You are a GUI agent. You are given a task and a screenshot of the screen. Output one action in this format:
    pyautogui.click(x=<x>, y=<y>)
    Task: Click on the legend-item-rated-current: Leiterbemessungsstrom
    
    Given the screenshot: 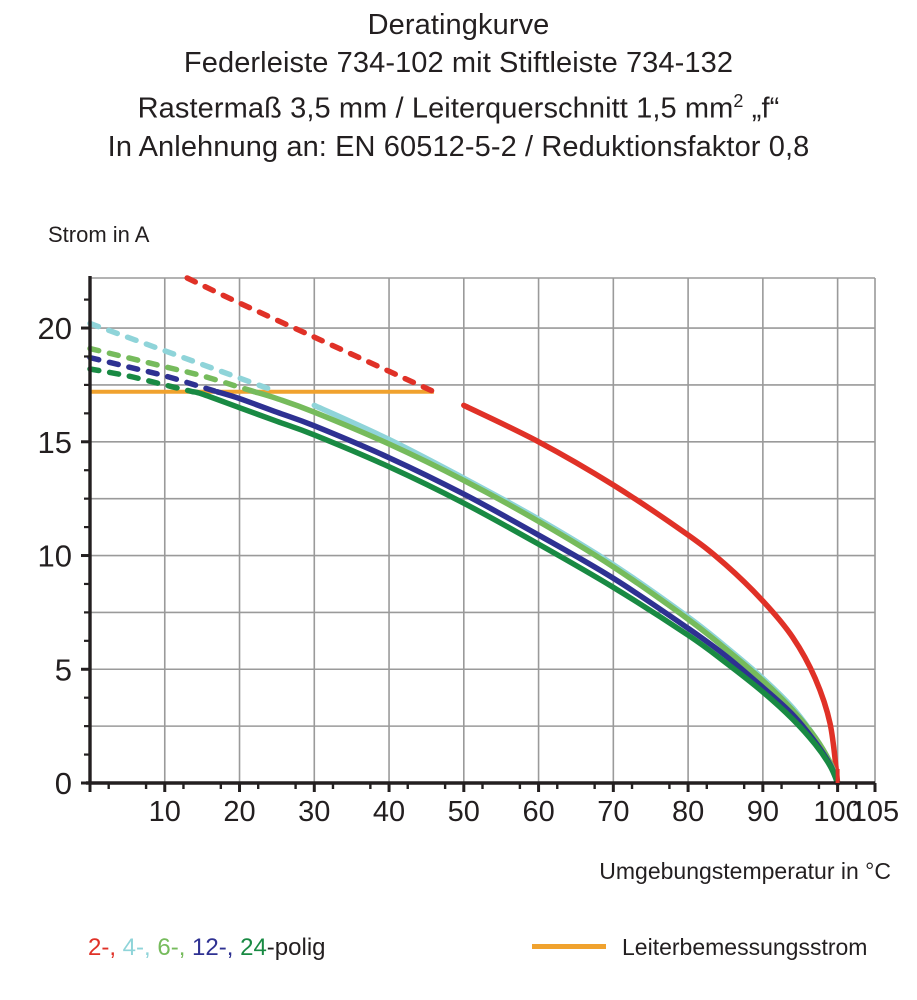 What is the action you would take?
    pyautogui.click(x=699, y=947)
    